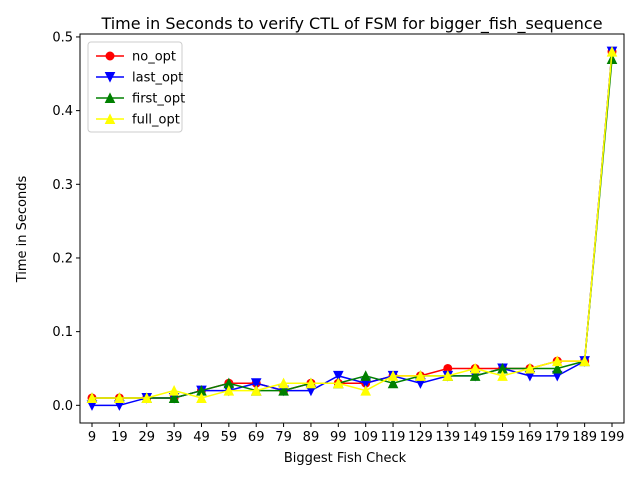 The width and height of the screenshot is (640, 480). What do you see at coordinates (119, 437) in the screenshot?
I see `x-tick-label: 19` at bounding box center [119, 437].